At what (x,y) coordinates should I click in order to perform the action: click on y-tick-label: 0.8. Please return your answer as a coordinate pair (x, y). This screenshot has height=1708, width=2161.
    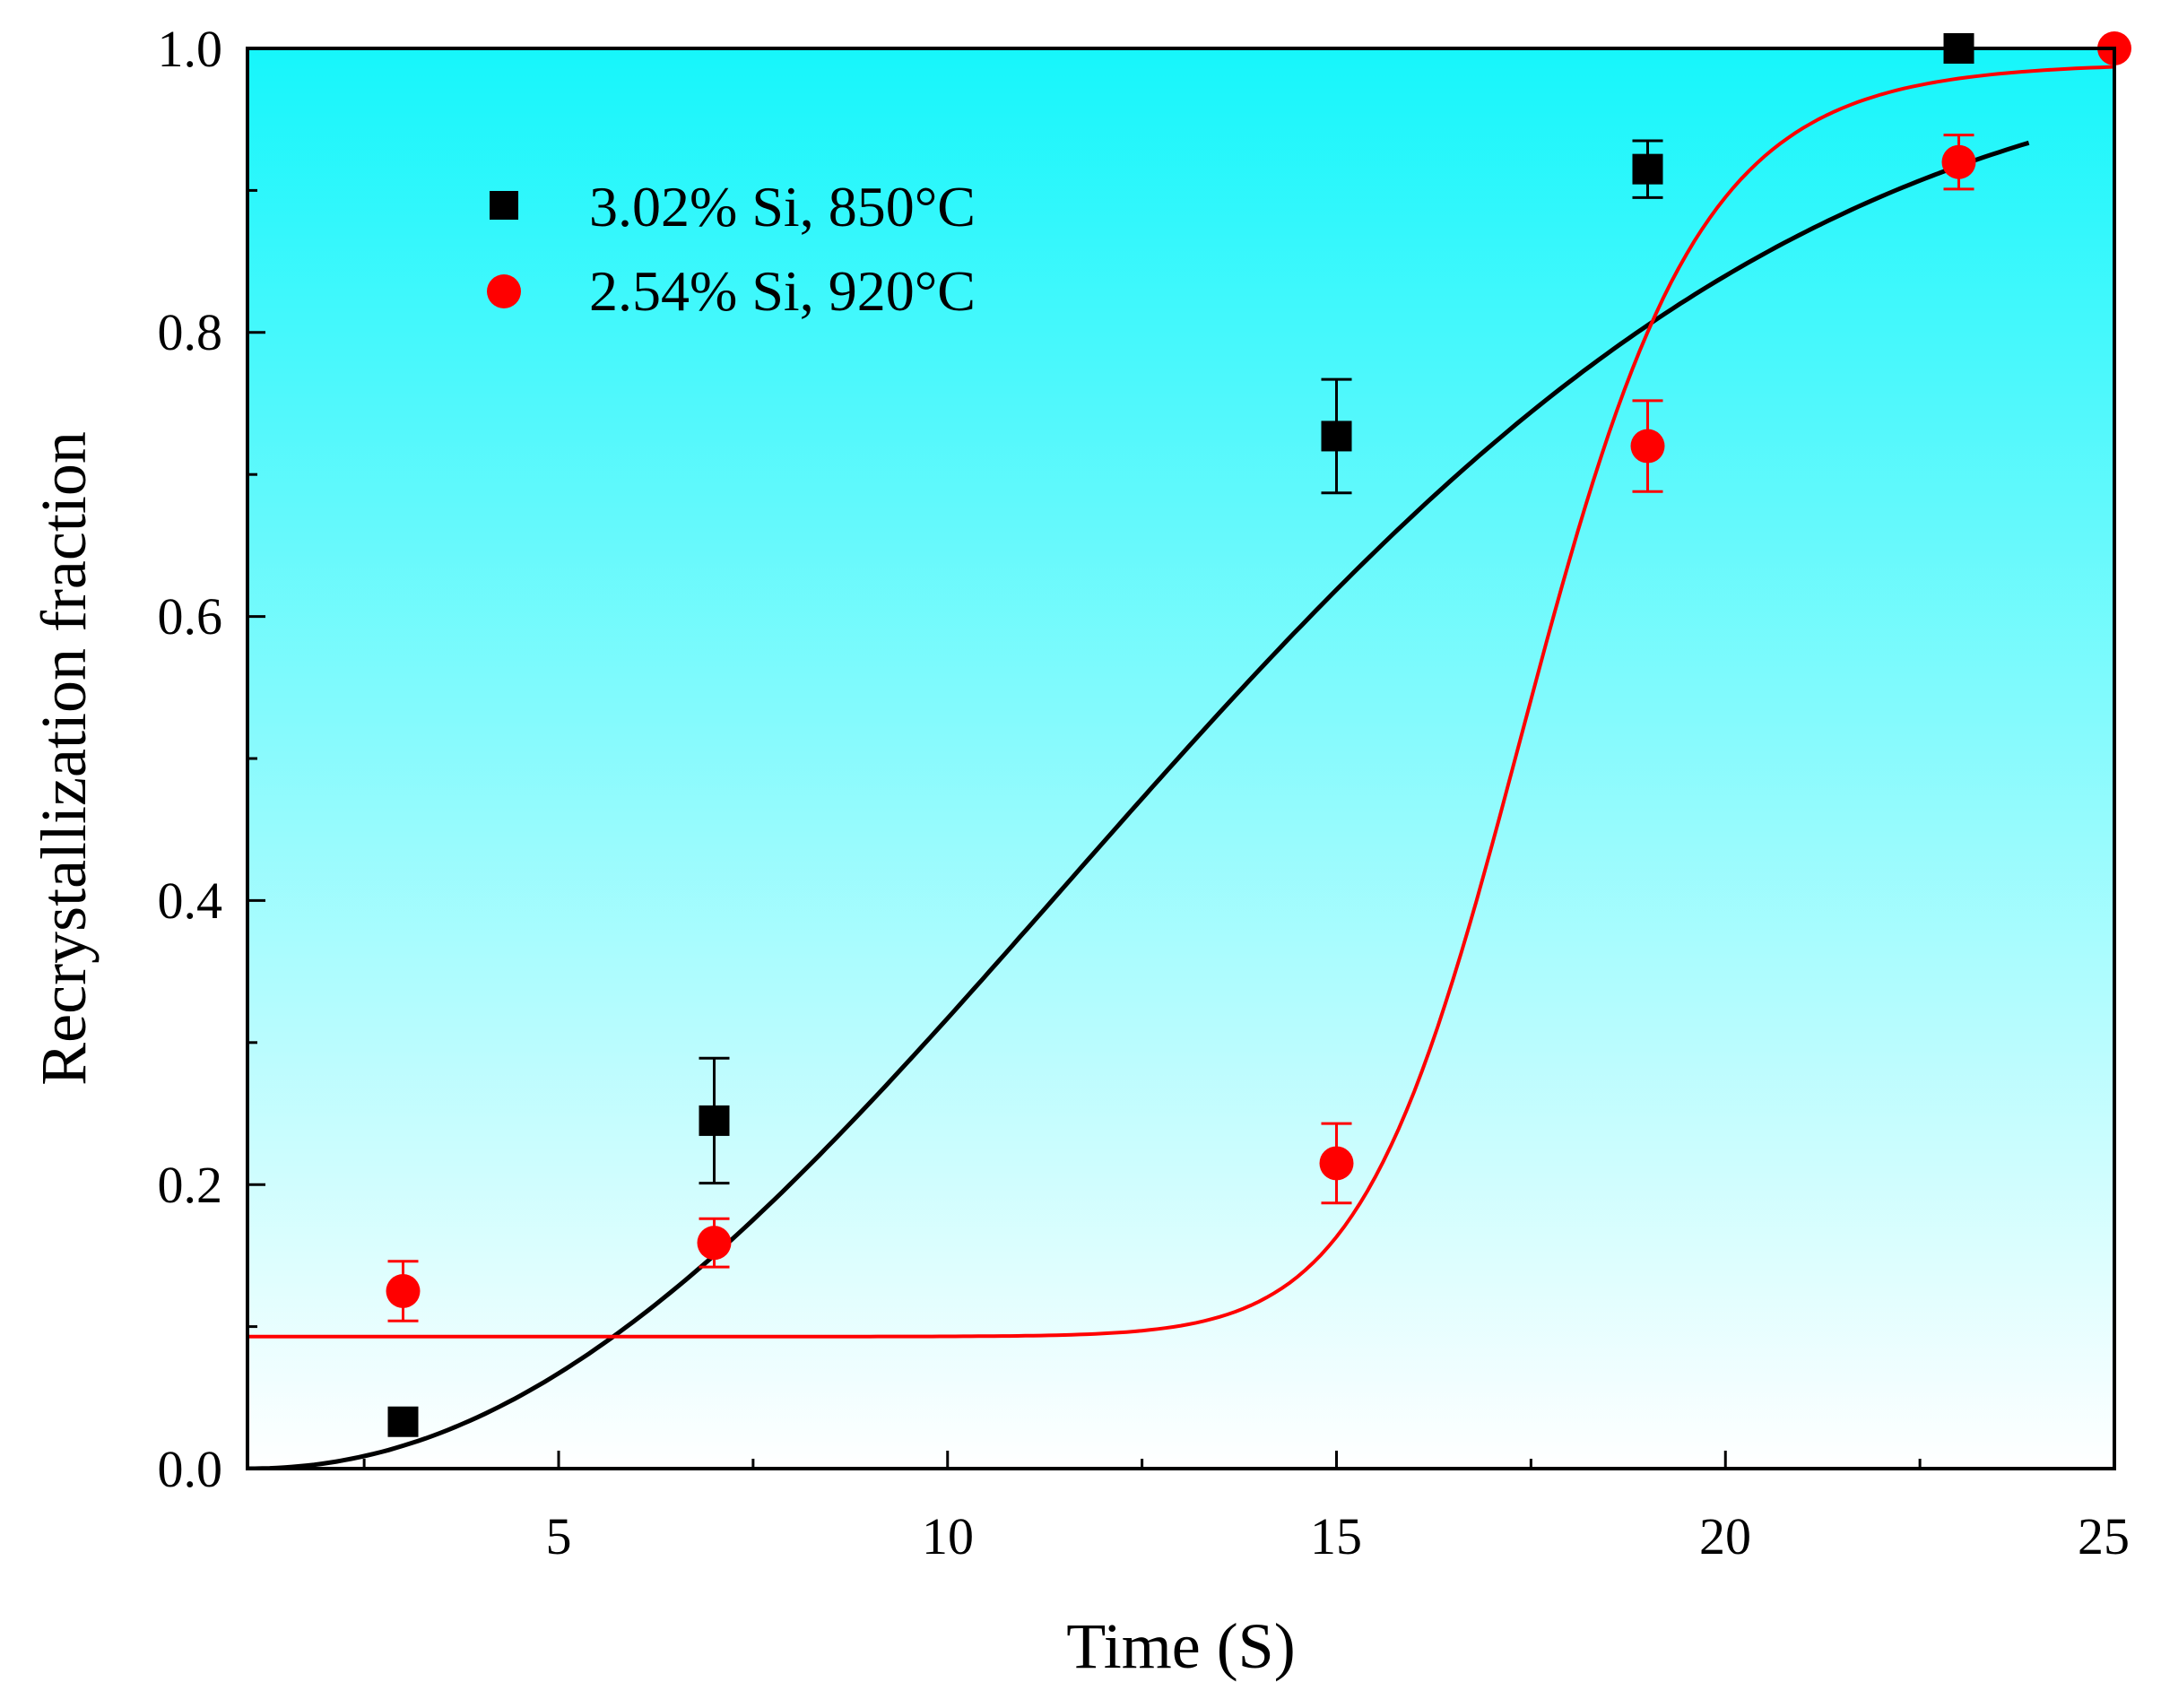
    Looking at the image, I should click on (190, 332).